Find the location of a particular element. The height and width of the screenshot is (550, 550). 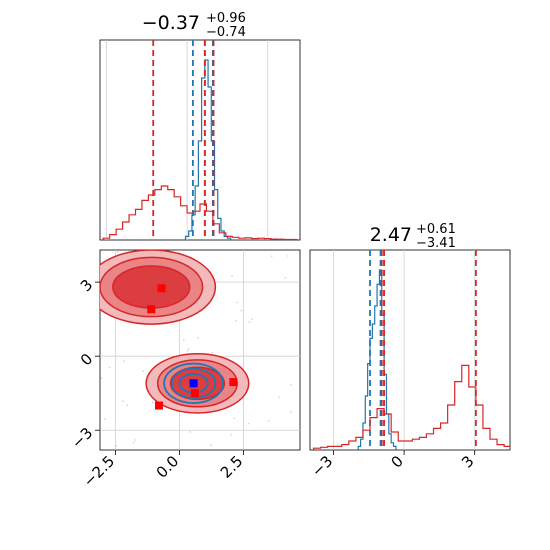

bl-blue-marker is located at coordinates (193, 383).